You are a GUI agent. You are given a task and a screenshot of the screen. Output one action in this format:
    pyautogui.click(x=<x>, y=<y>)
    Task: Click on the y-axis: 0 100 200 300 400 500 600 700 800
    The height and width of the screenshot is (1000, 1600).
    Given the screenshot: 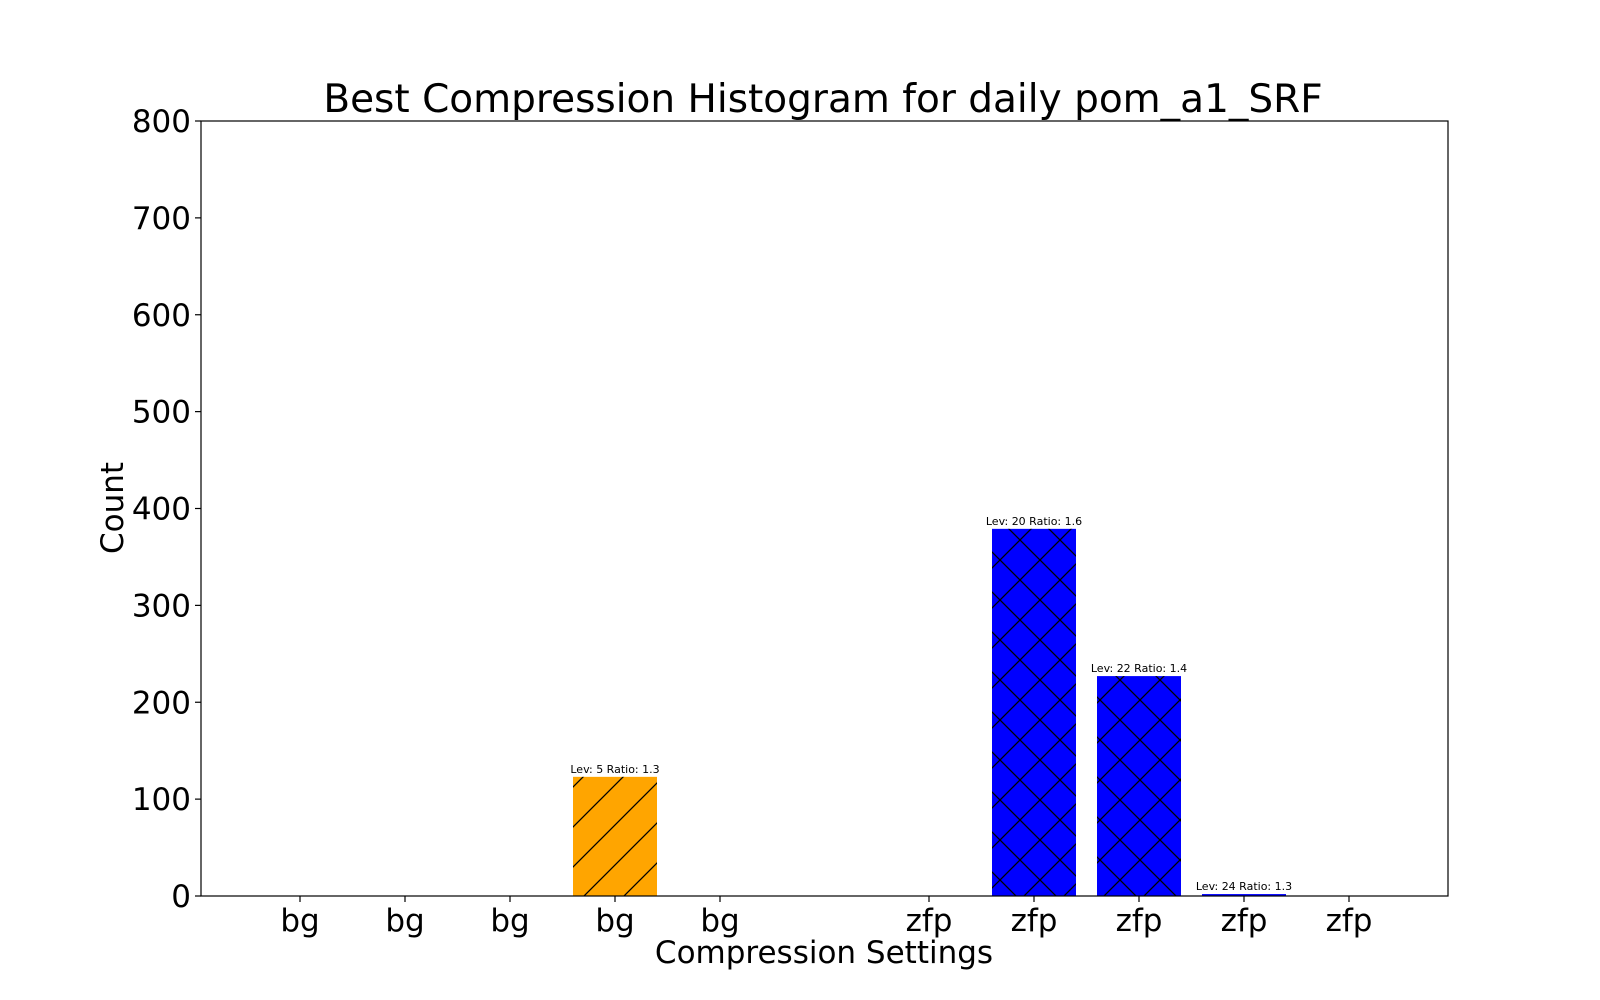 What is the action you would take?
    pyautogui.click(x=166, y=509)
    